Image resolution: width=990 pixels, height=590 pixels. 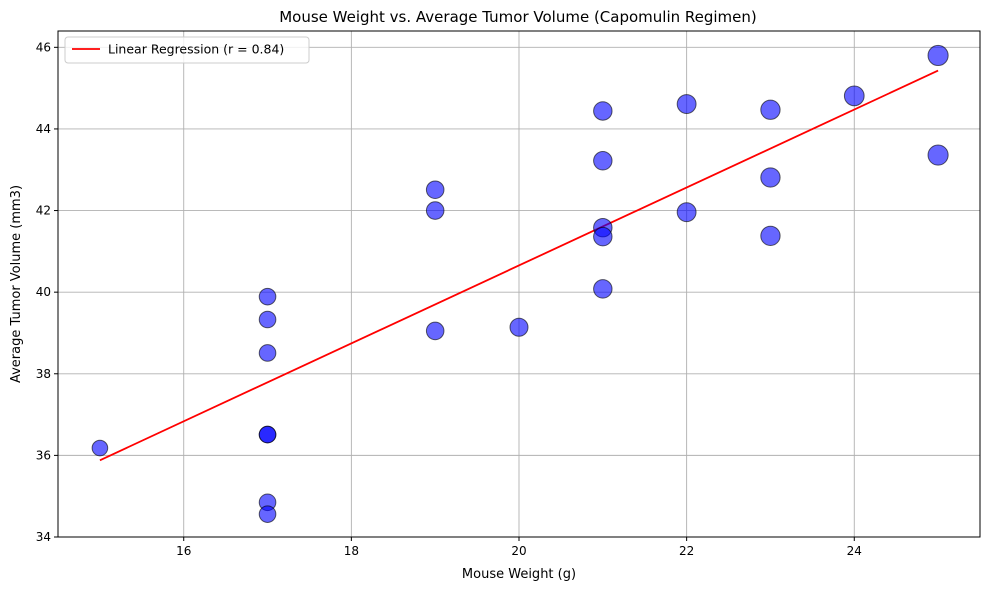 I want to click on legend-box, so click(x=187, y=50).